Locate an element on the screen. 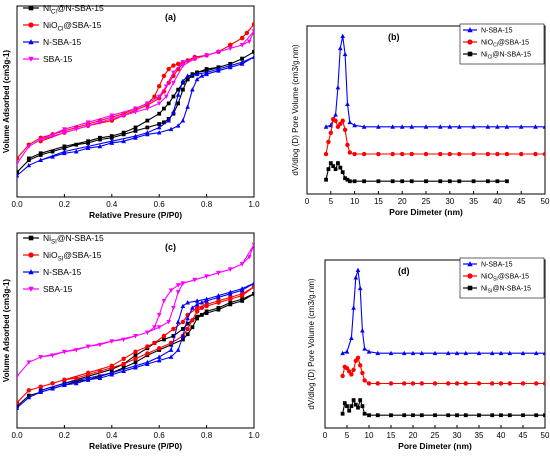 The width and height of the screenshot is (550, 463). x-tick-label: 50 is located at coordinates (545, 201).